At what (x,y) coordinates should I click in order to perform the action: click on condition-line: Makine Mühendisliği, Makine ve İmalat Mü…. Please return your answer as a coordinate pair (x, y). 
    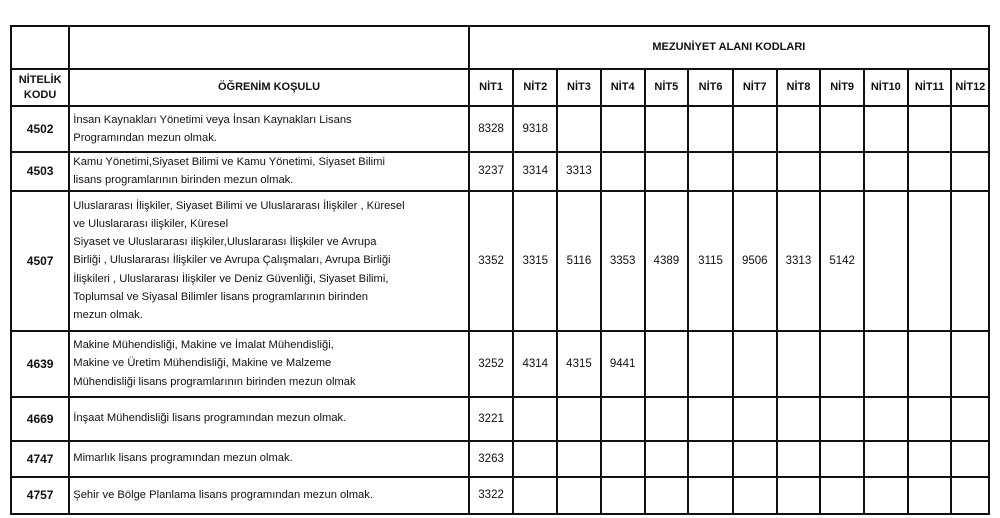
    Looking at the image, I should click on (203, 345).